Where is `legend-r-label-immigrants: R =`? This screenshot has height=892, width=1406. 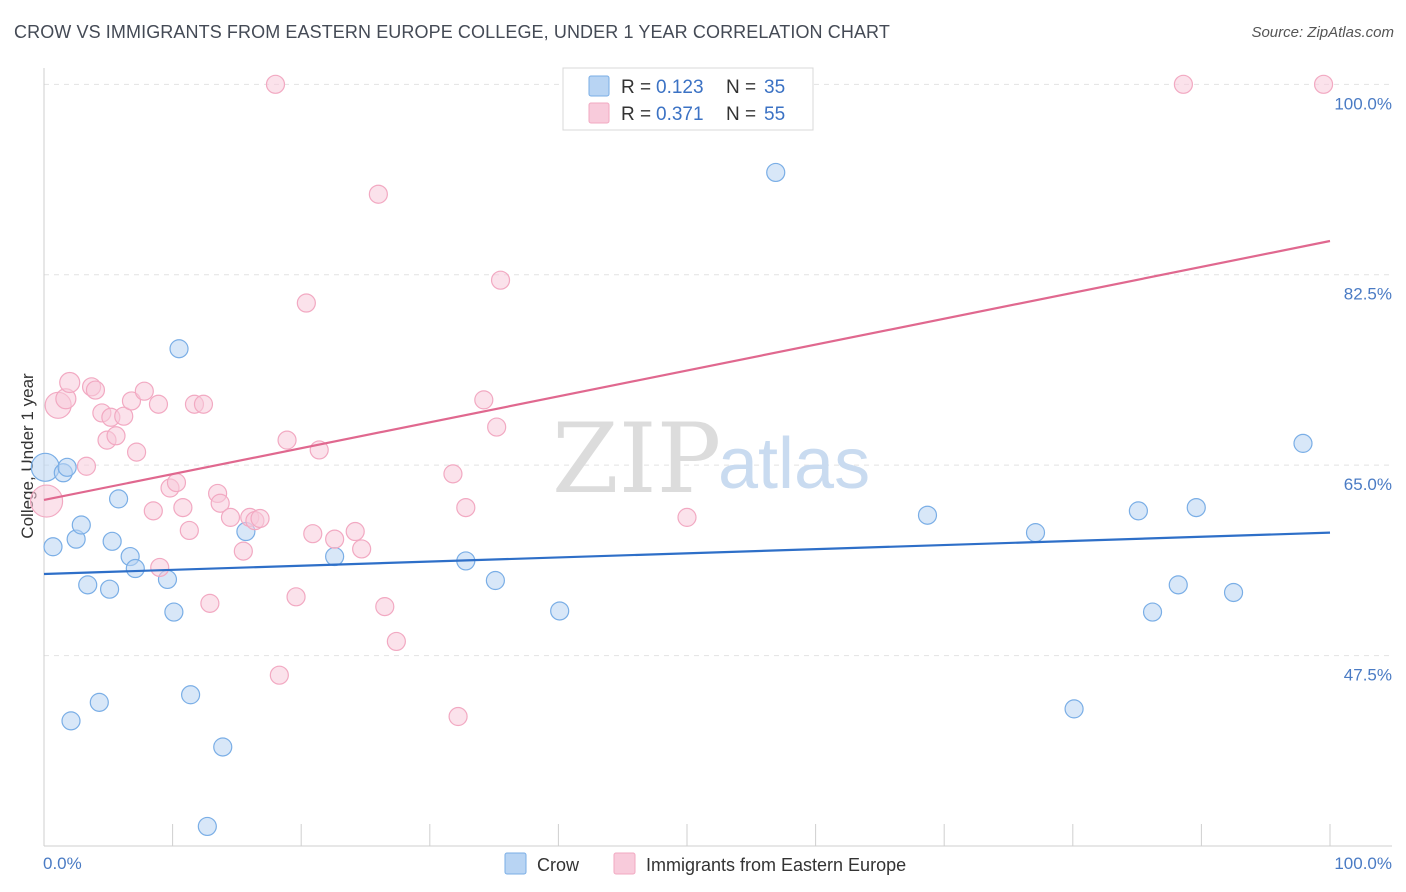
legend-r-label-immigrants: R = is located at coordinates (636, 114).